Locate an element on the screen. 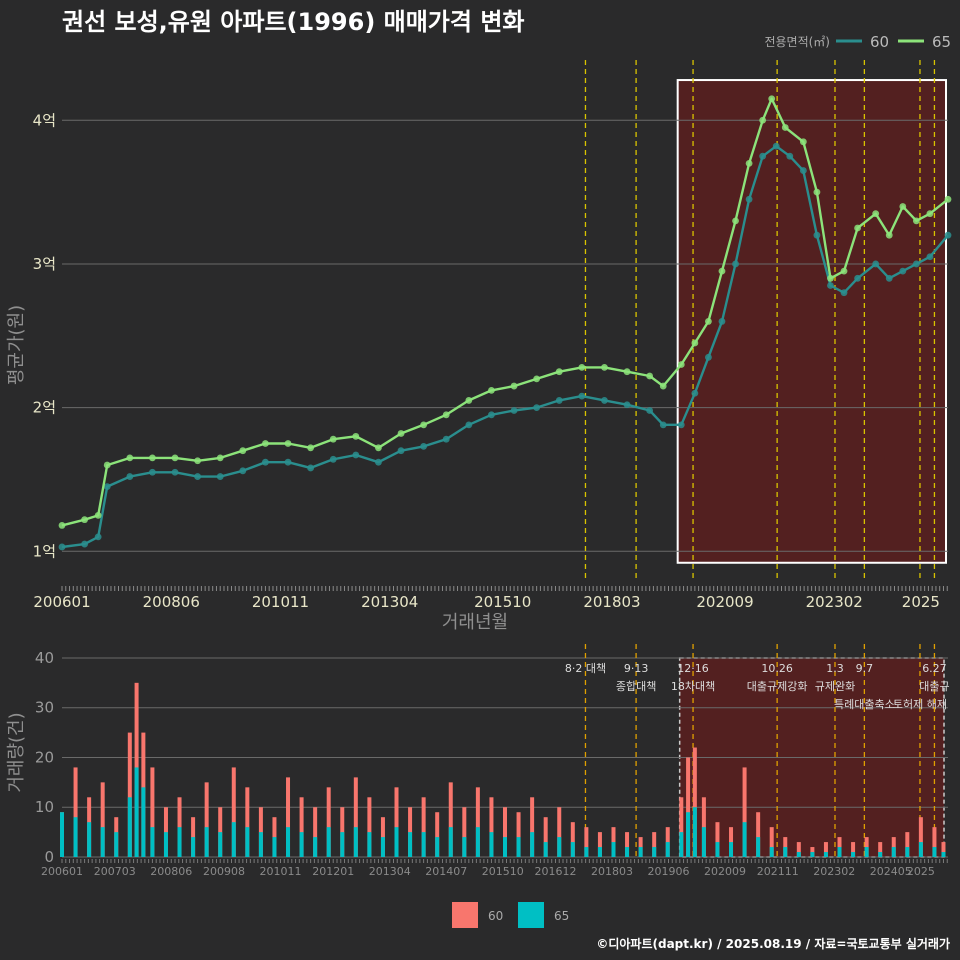  volume-x-tick-label: 200806 is located at coordinates (171, 871).